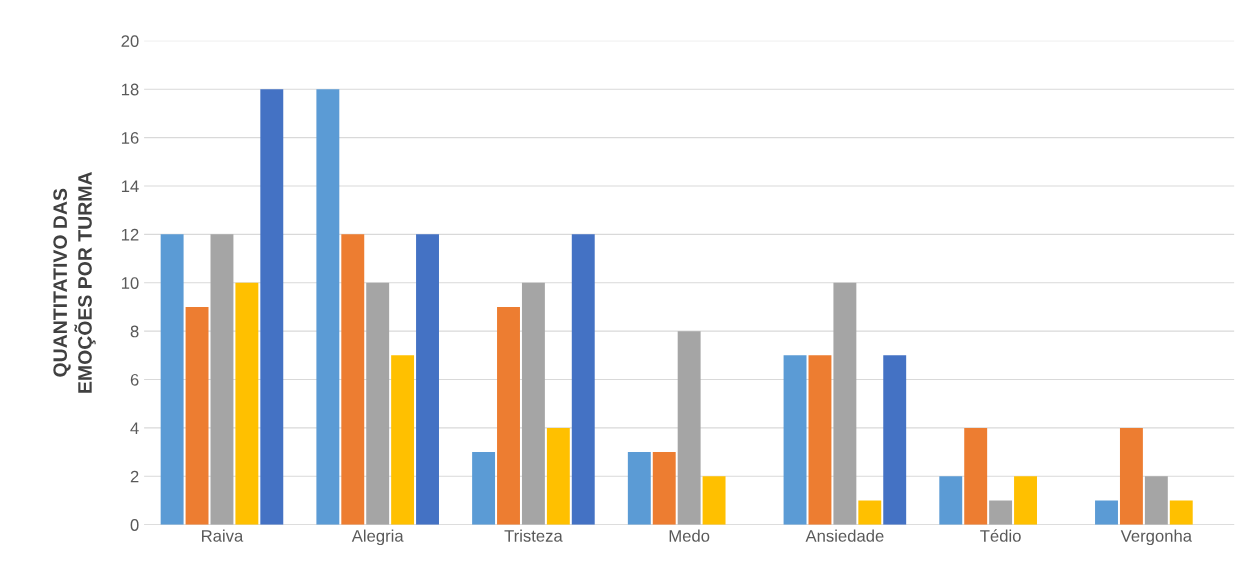 This screenshot has width=1253, height=583. What do you see at coordinates (134, 428) in the screenshot?
I see `y-tick-label: 4` at bounding box center [134, 428].